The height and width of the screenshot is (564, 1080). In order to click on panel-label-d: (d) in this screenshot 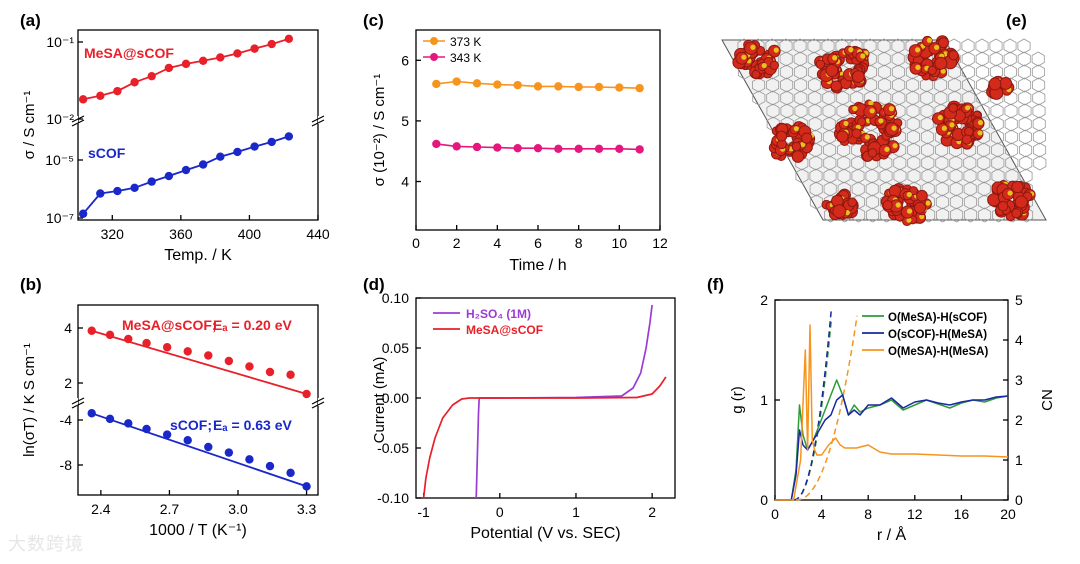, I will do `click(374, 284)`.